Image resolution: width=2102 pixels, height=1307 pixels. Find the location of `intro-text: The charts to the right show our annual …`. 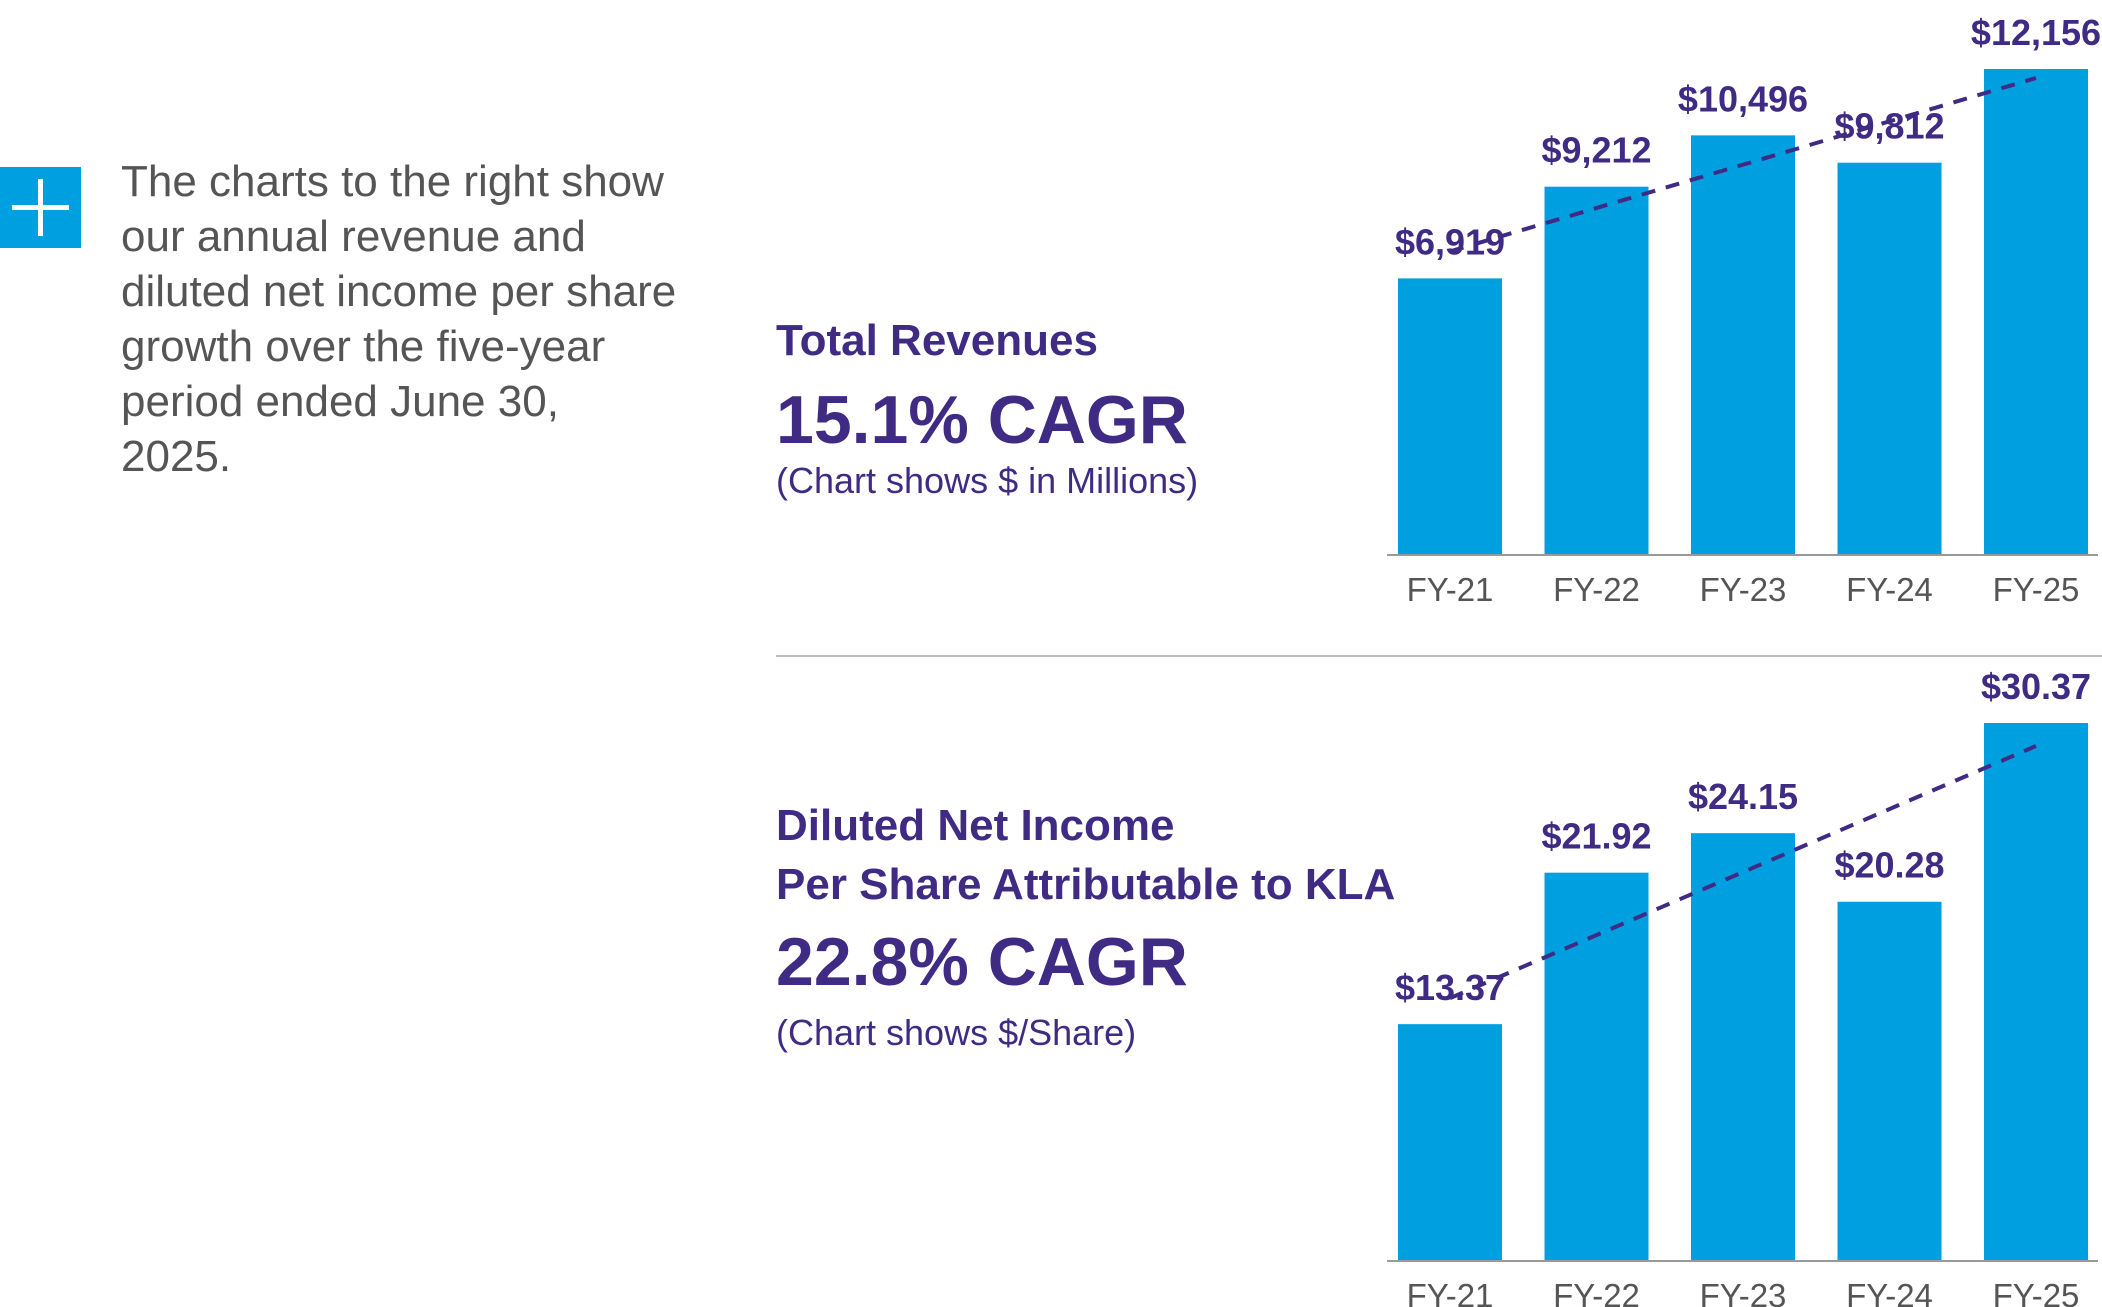

intro-text: The charts to the right show our annual … is located at coordinates (399, 319).